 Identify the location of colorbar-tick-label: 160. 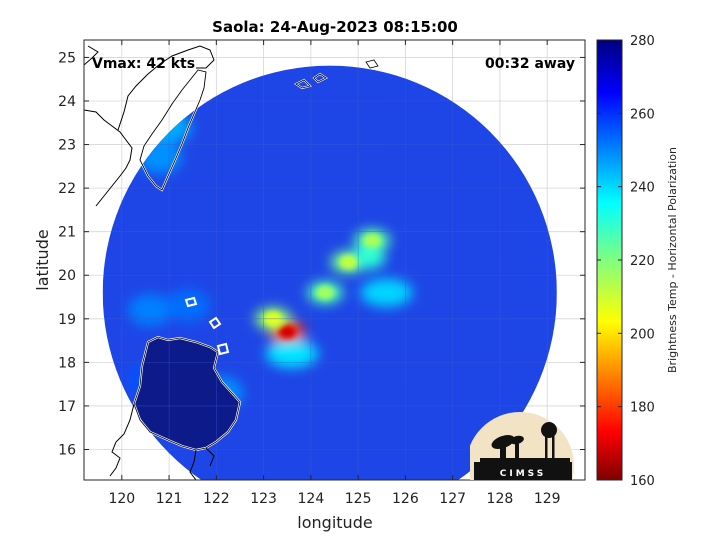
(642, 481).